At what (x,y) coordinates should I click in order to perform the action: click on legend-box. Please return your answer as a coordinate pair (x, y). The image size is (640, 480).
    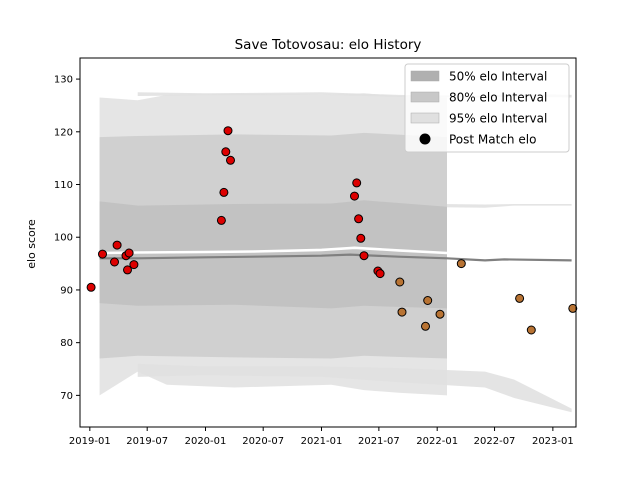
    Looking at the image, I should click on (487, 108).